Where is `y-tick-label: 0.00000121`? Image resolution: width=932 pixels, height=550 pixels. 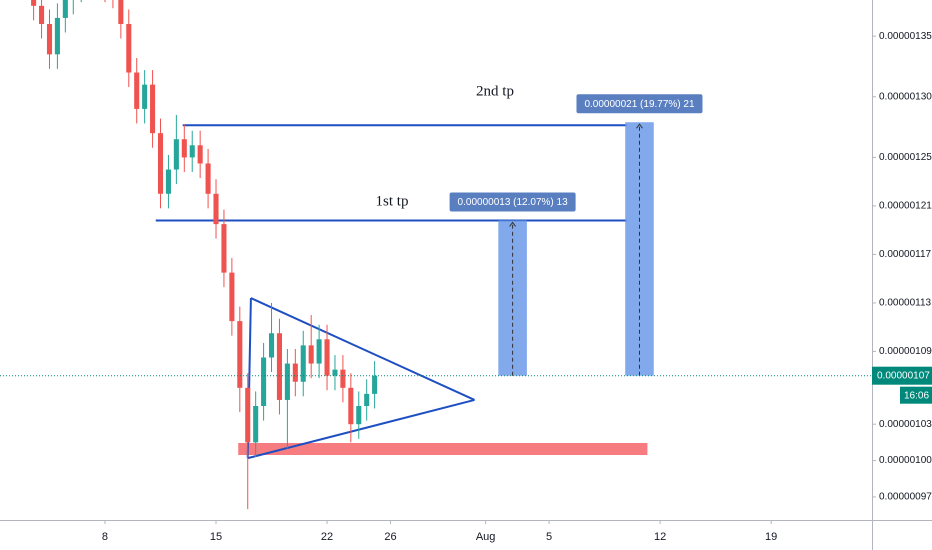 y-tick-label: 0.00000121 is located at coordinates (905, 206).